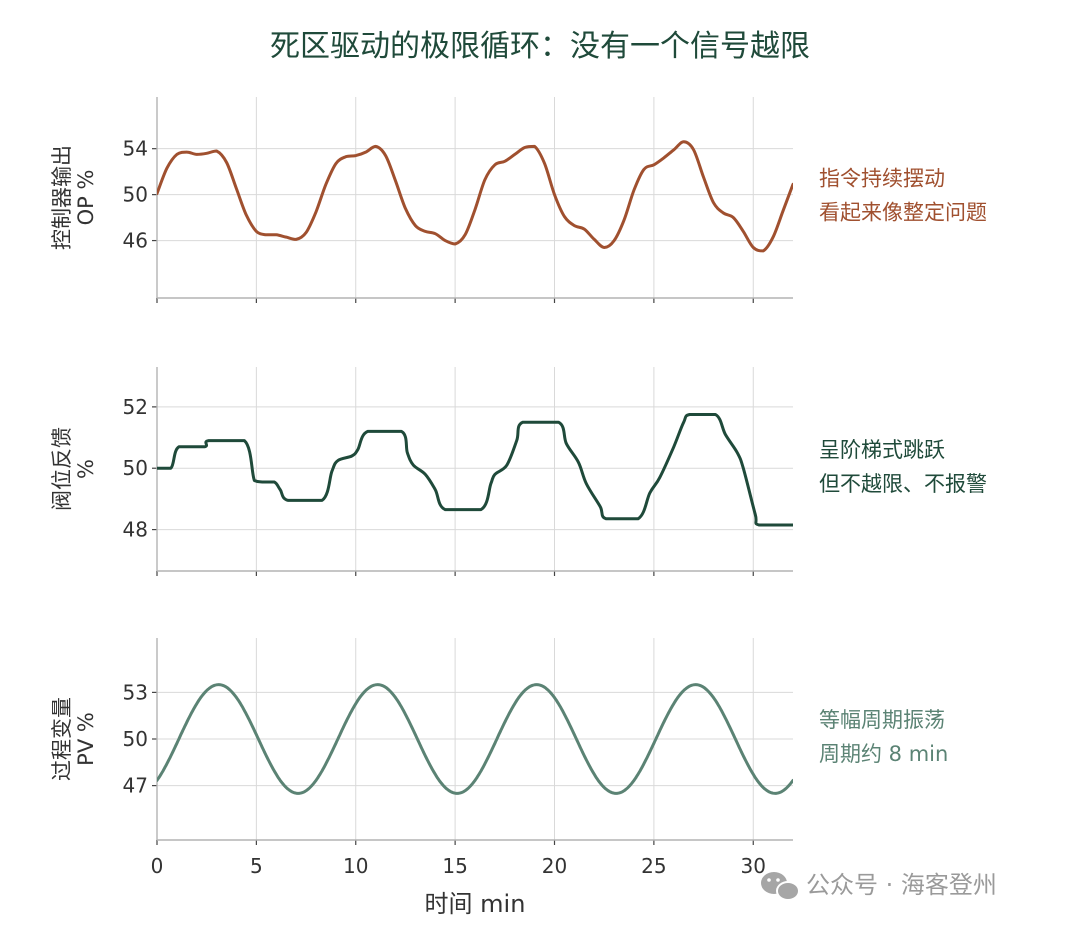 The width and height of the screenshot is (1080, 929). Describe the element at coordinates (653, 866) in the screenshot. I see `x-tick-label: 25` at that location.